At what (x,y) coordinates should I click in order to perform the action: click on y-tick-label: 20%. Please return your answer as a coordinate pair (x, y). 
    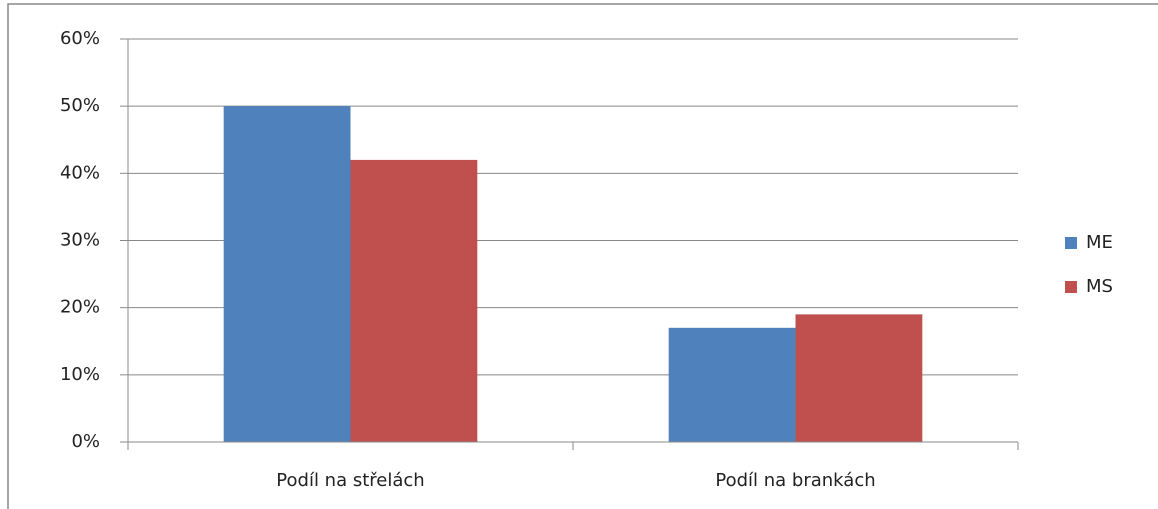
    Looking at the image, I should click on (80, 307).